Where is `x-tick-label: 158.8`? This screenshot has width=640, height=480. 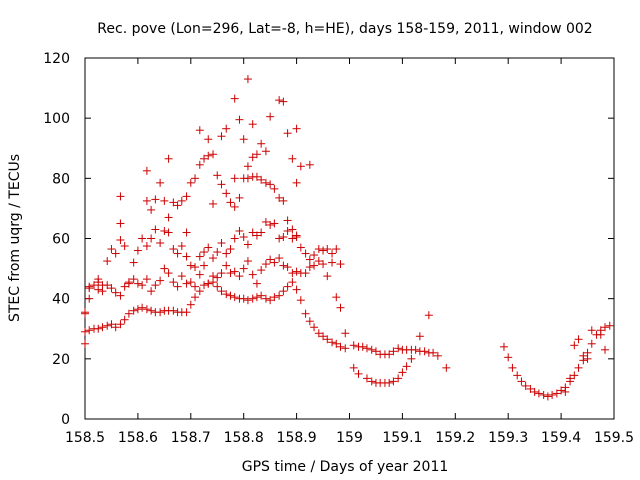
x-tick-label: 158.8 is located at coordinates (244, 438).